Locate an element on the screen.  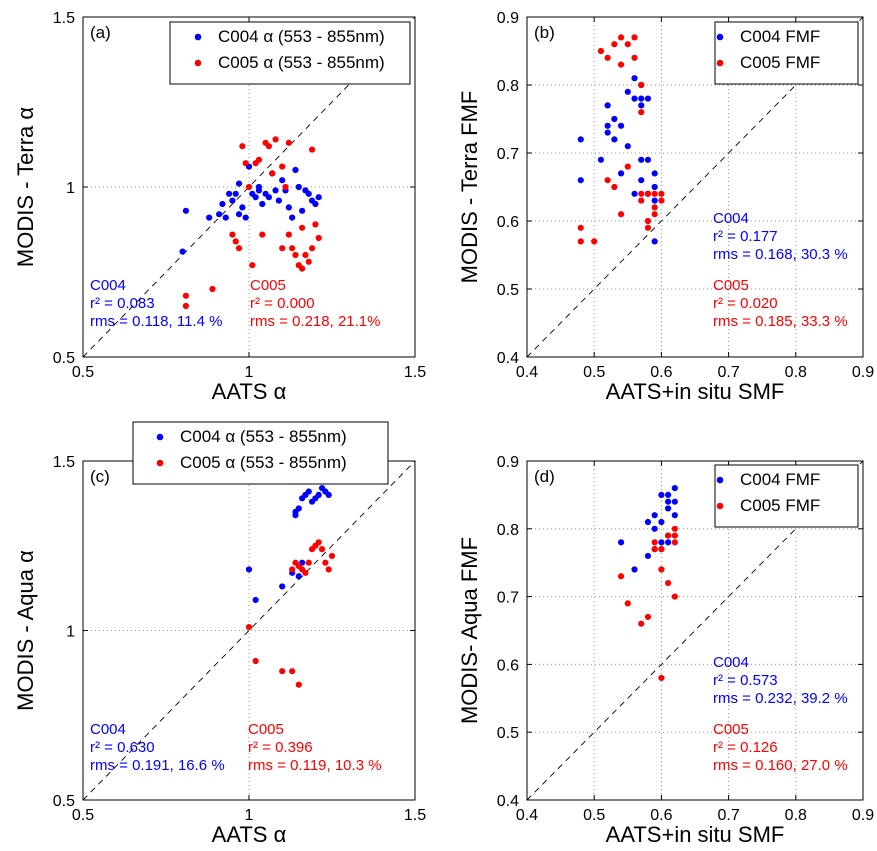
legend-entry: C005 FMF is located at coordinates (780, 62).